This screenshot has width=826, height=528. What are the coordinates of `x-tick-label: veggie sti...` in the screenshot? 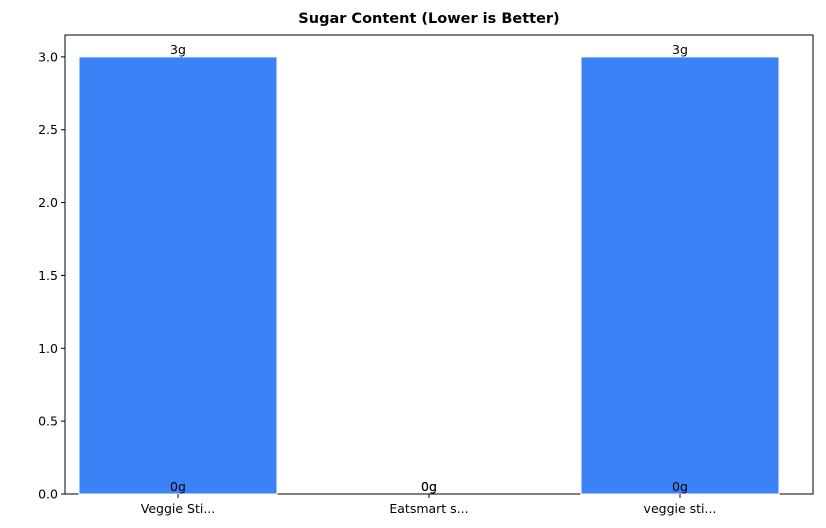 It's located at (680, 508).